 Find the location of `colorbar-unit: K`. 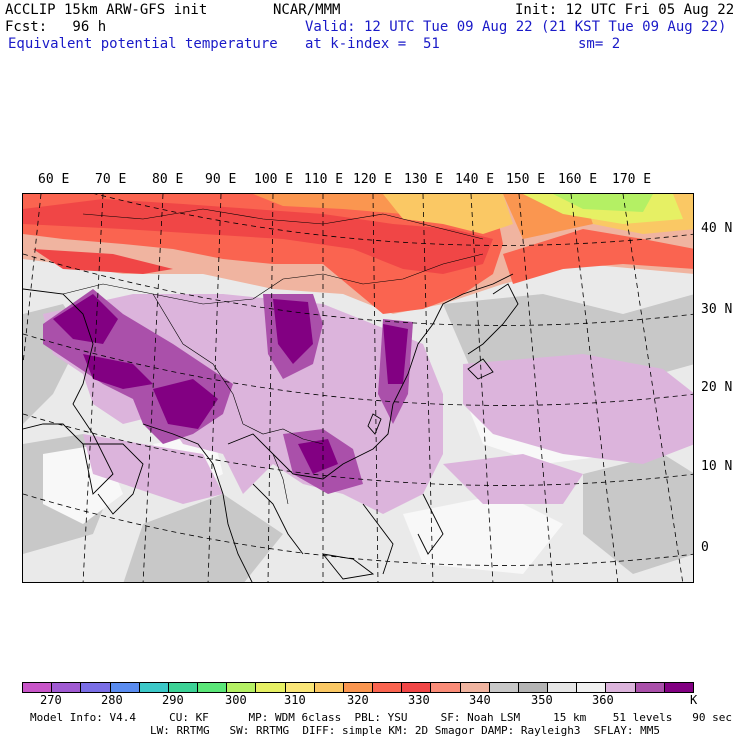

colorbar-unit: K is located at coordinates (694, 700).